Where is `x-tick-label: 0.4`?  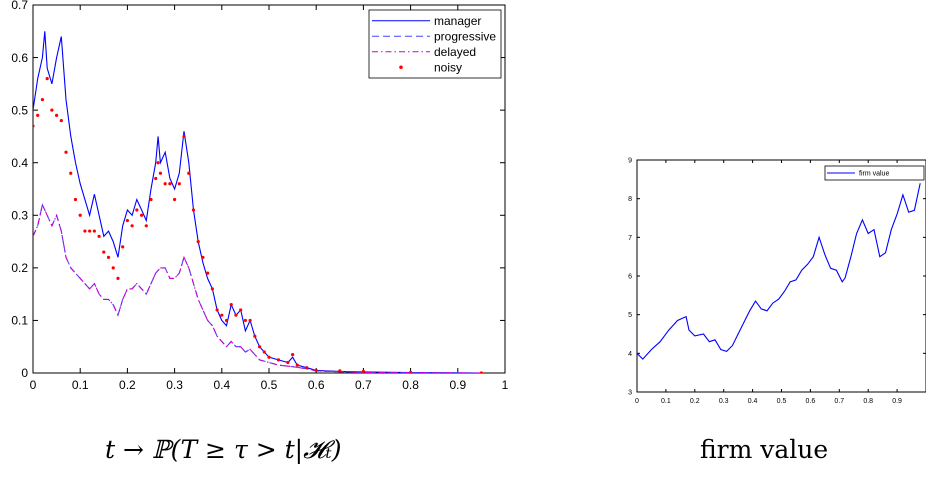 x-tick-label: 0.4 is located at coordinates (753, 401).